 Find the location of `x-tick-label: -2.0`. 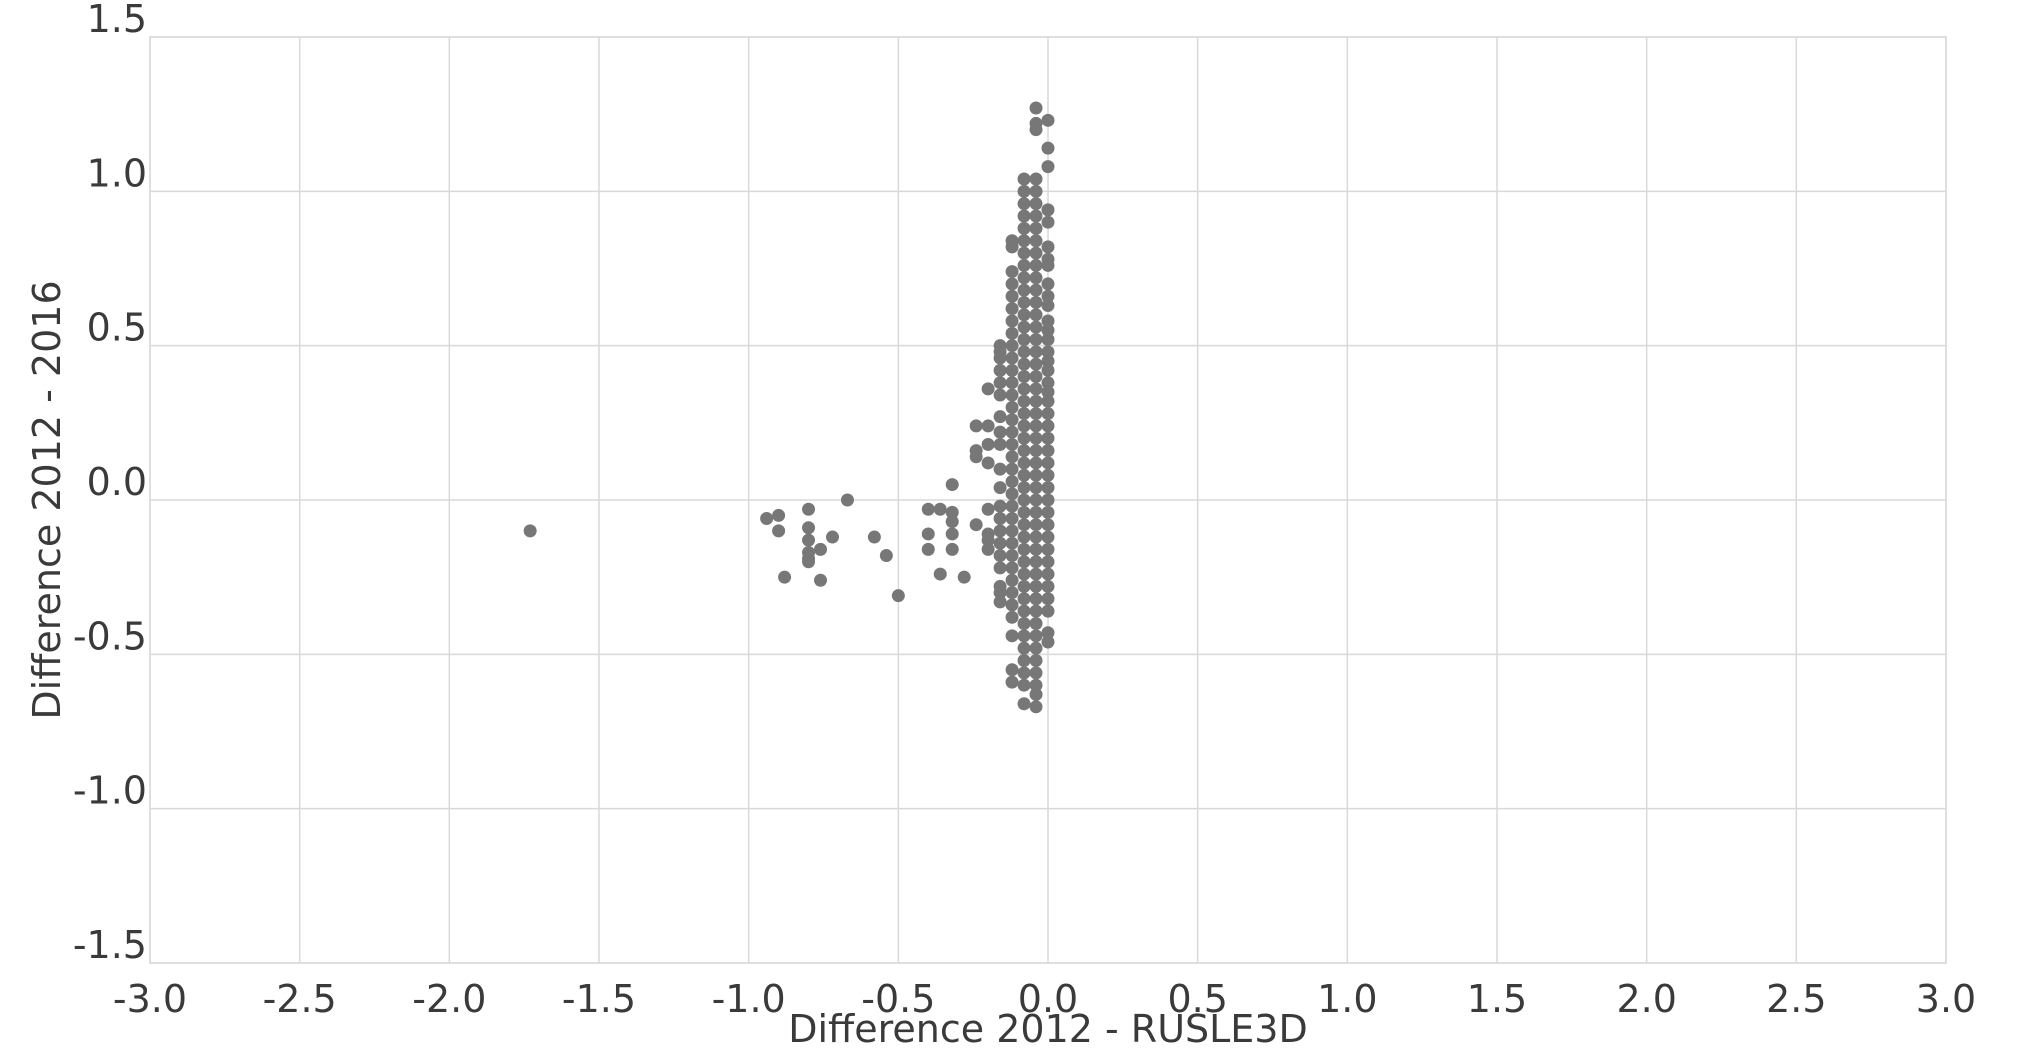

x-tick-label: -2.0 is located at coordinates (449, 999).